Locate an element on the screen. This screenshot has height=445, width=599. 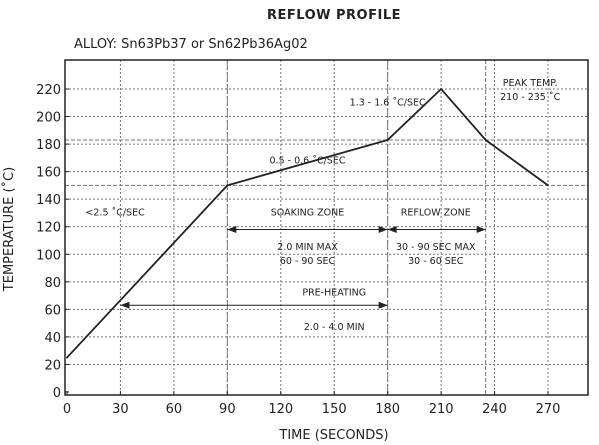
x-tick-label: 210 is located at coordinates (441, 409).